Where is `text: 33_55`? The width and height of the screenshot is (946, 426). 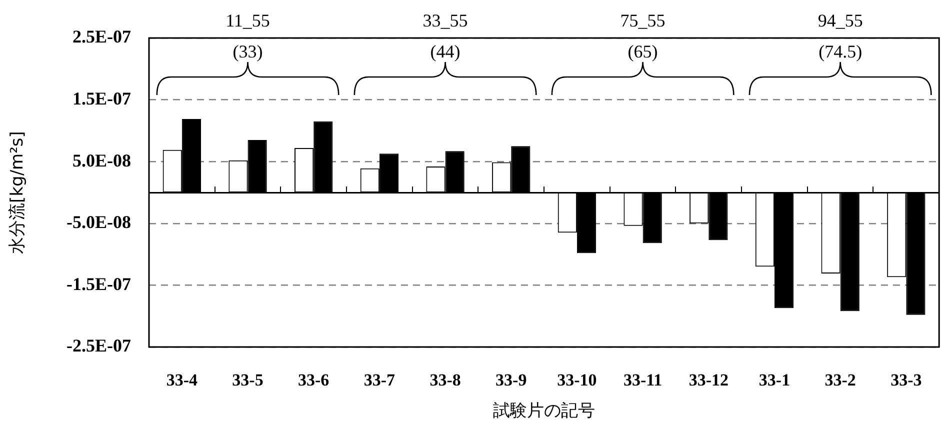
text: 33_55 is located at coordinates (445, 20).